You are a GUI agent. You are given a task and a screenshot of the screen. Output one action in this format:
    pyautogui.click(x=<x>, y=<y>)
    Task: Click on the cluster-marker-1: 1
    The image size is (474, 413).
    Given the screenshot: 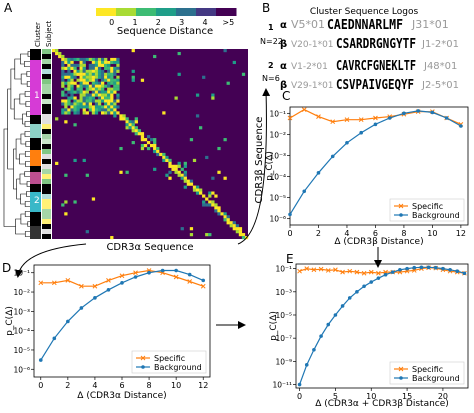 What is the action you would take?
    pyautogui.click(x=37, y=96)
    